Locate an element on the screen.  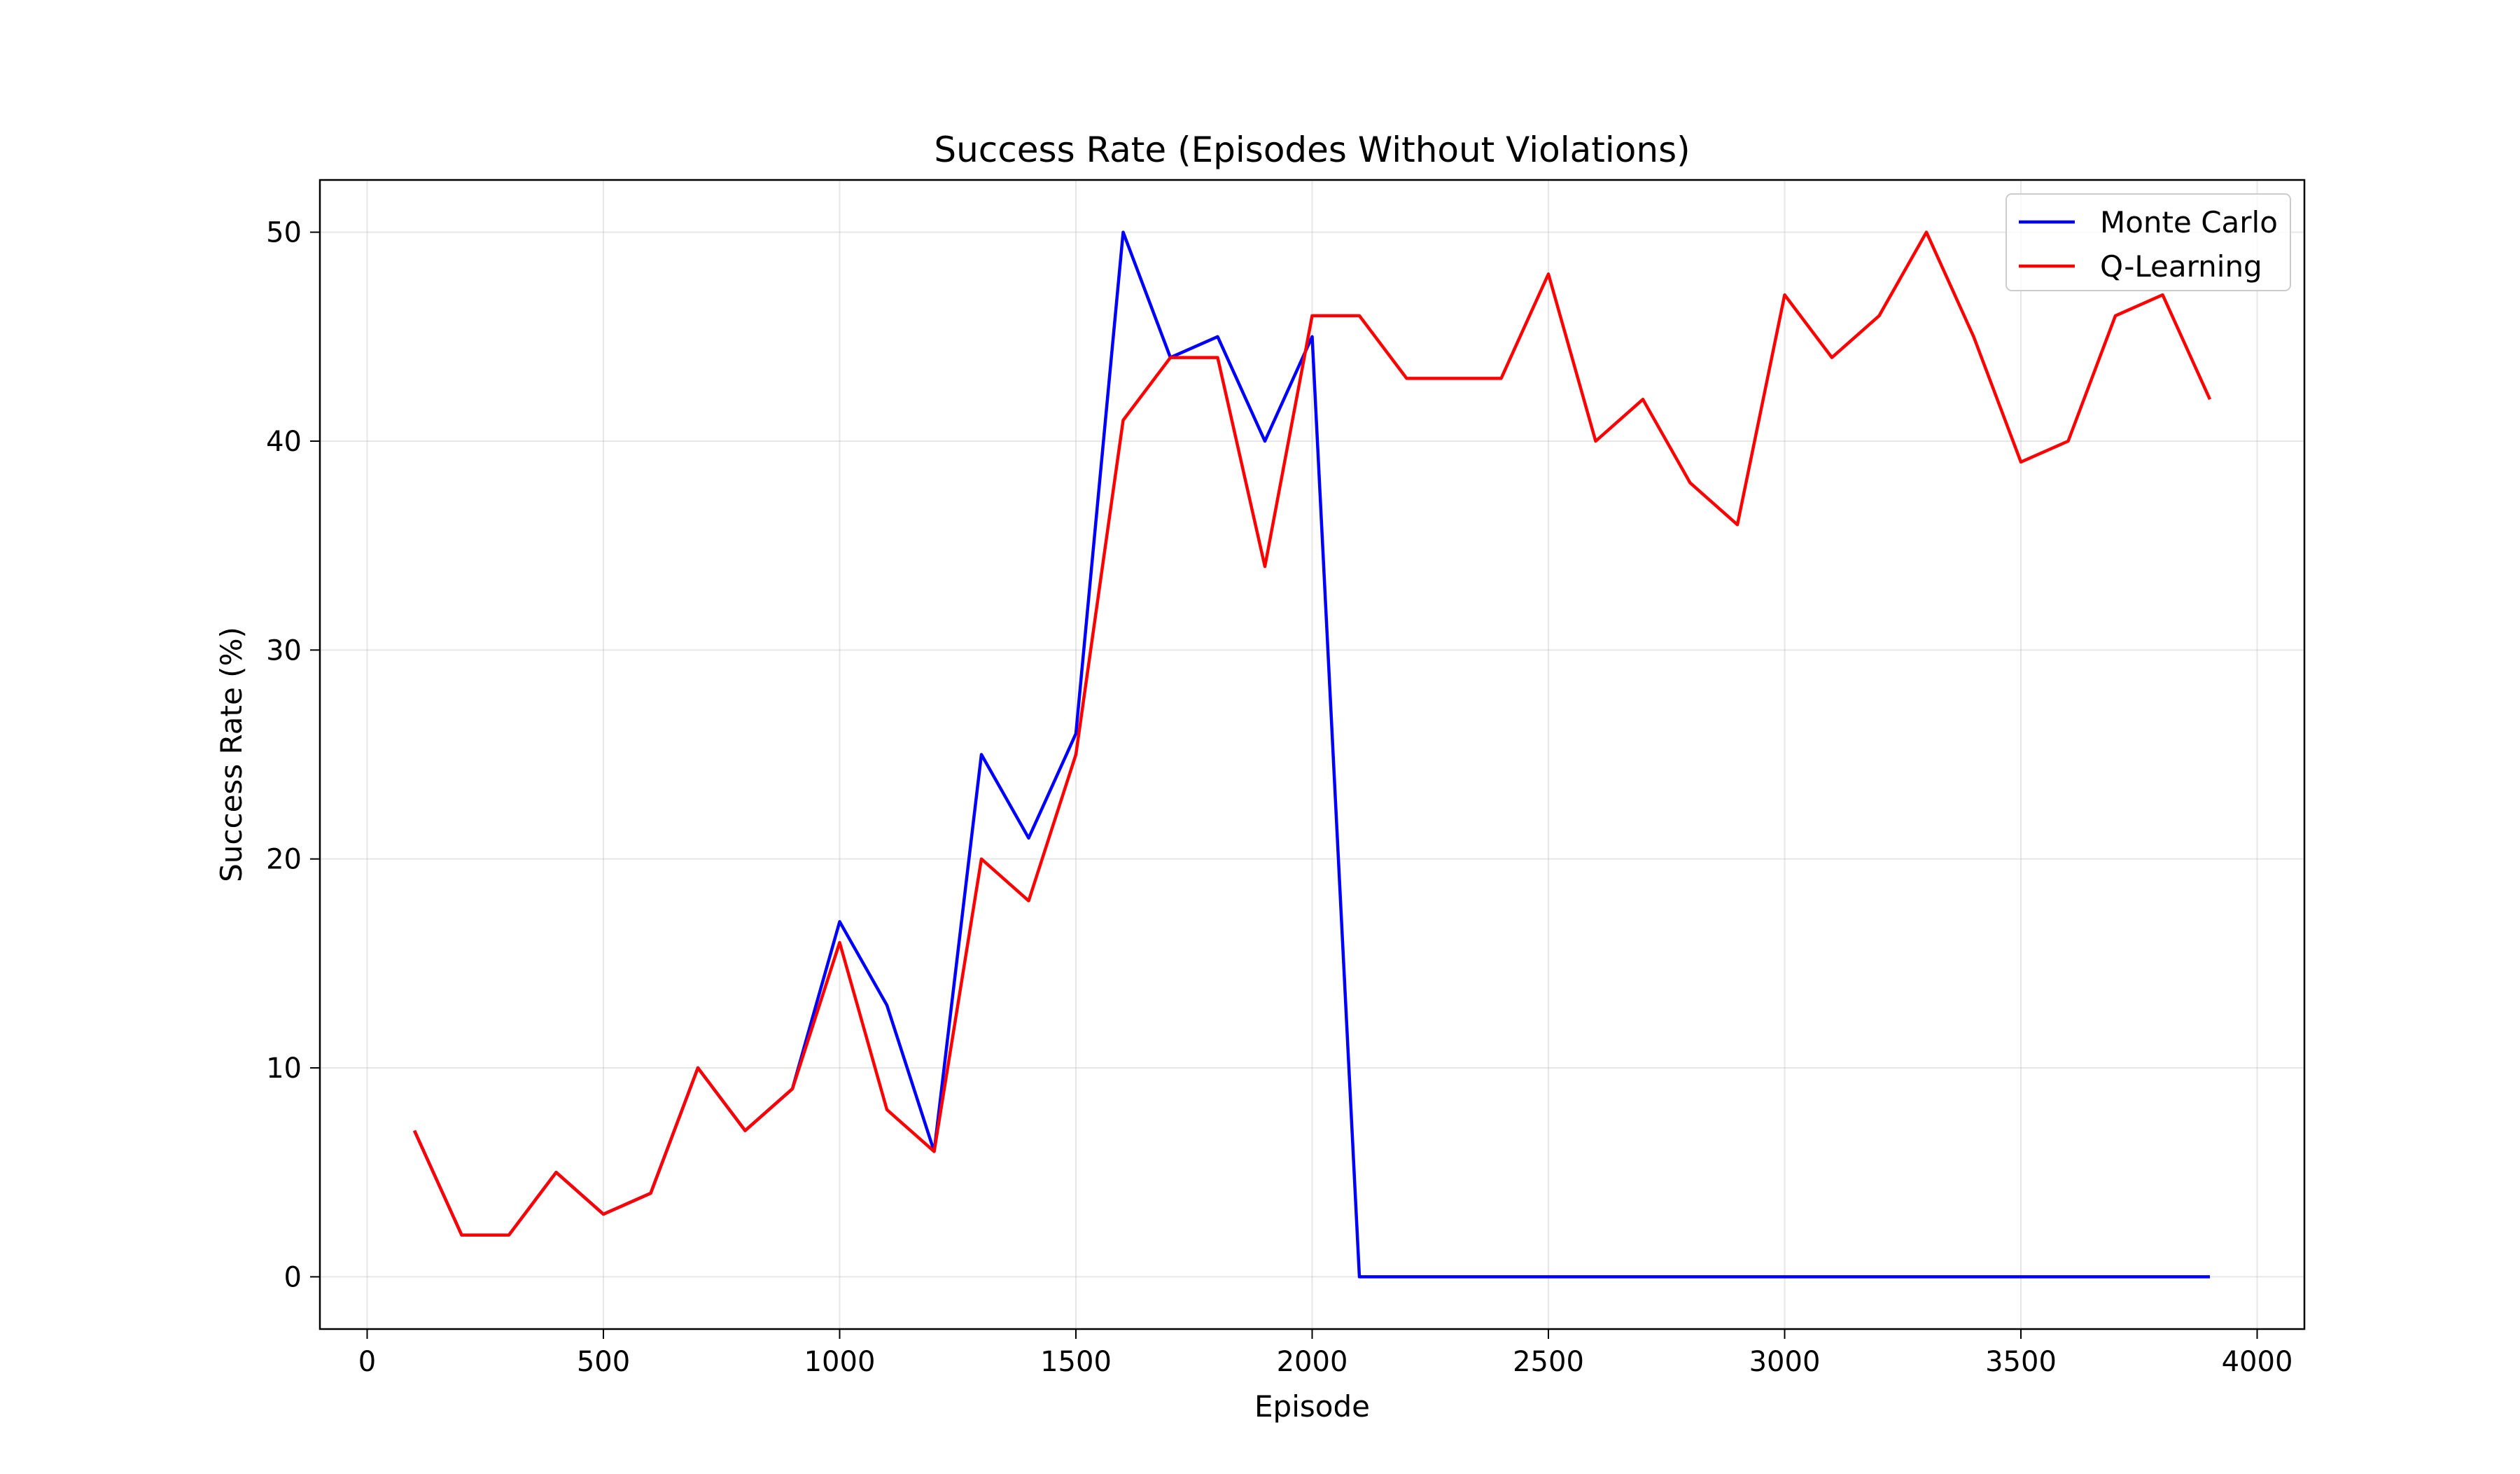
legend-box is located at coordinates (2148, 242).